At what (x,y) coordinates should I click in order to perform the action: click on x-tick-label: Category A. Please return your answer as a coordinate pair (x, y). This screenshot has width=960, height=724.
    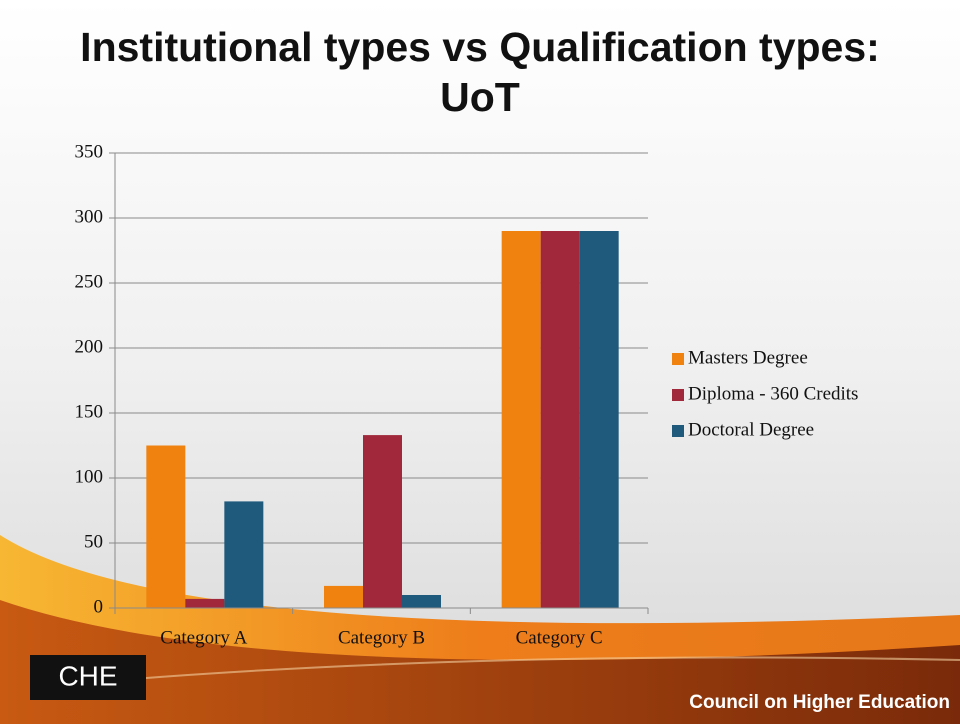
    Looking at the image, I should click on (203, 637).